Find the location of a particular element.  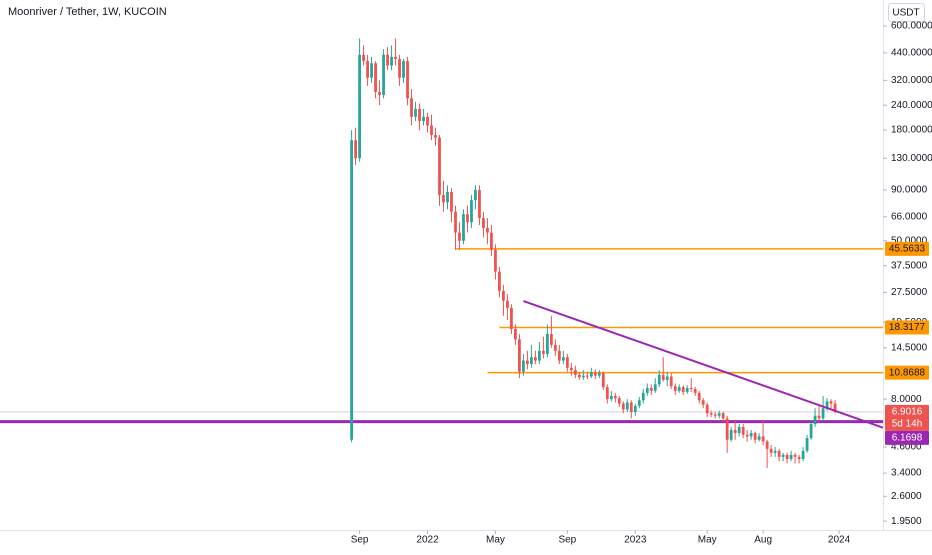

last-price-label: 6.9016 is located at coordinates (907, 412).